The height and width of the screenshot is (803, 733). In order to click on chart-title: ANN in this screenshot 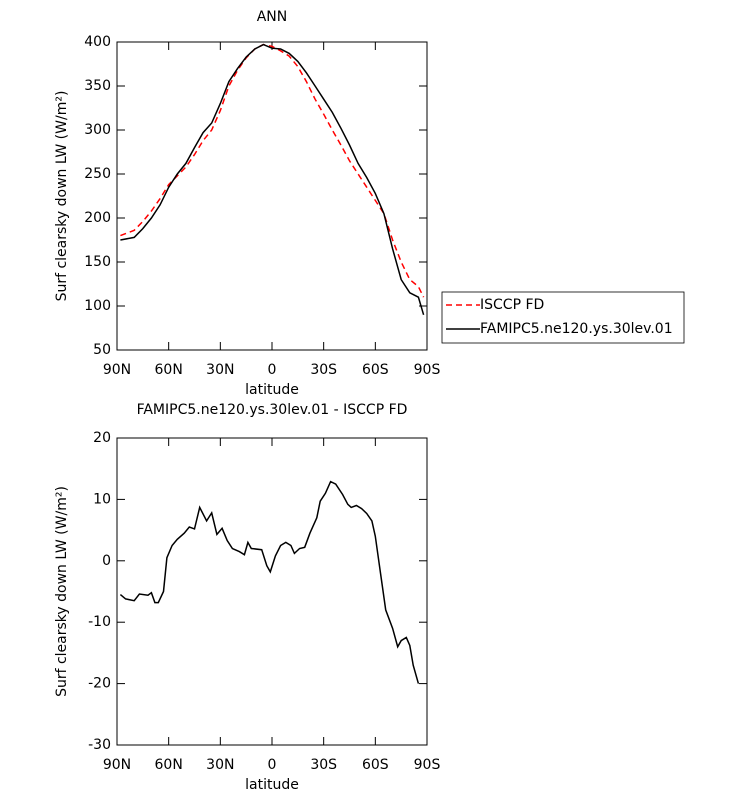, I will do `click(272, 17)`.